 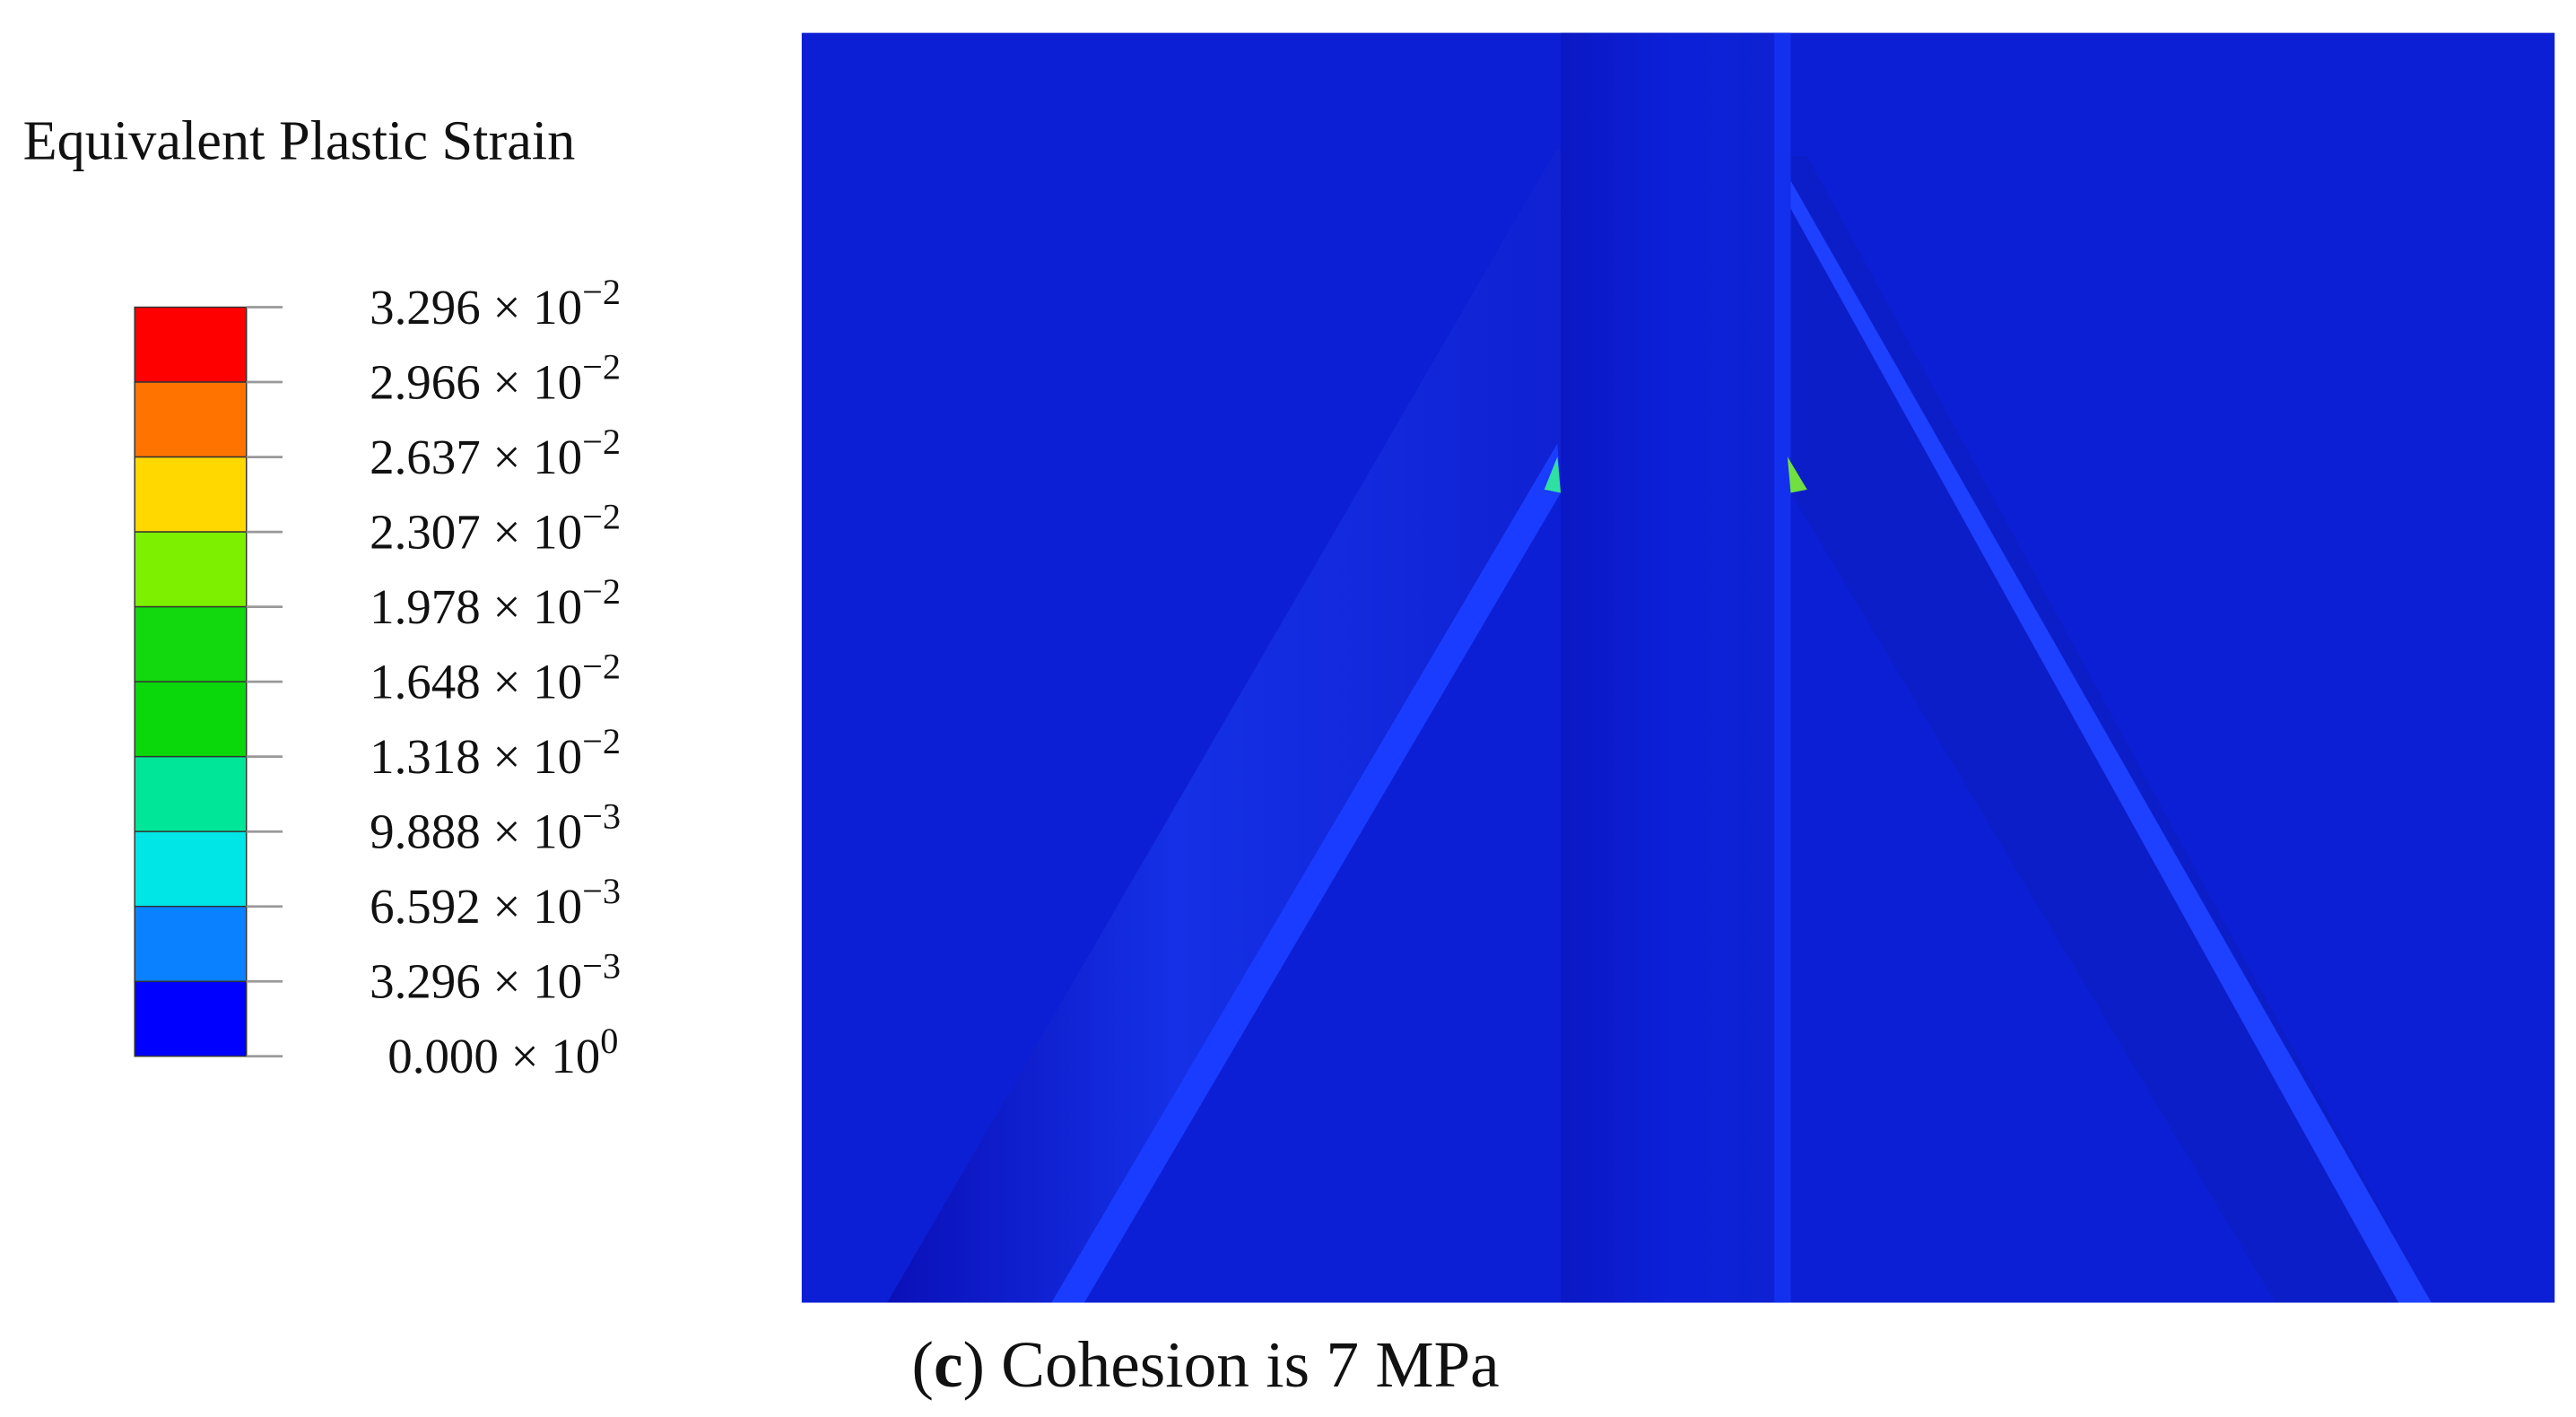 I want to click on caption-label: c, so click(x=948, y=1364).